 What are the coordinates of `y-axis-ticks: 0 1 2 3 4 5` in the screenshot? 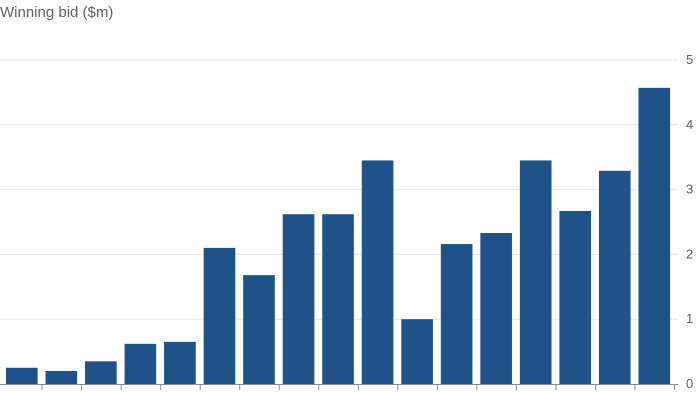 It's located at (689, 221).